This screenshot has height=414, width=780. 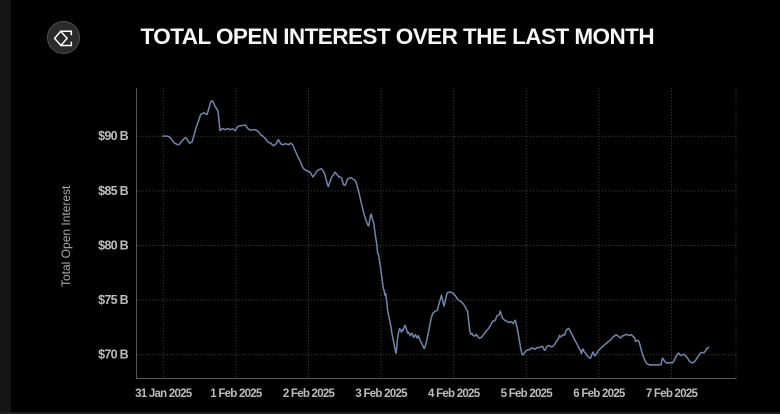 What do you see at coordinates (113, 355) in the screenshot?
I see `svg-text: $70 B` at bounding box center [113, 355].